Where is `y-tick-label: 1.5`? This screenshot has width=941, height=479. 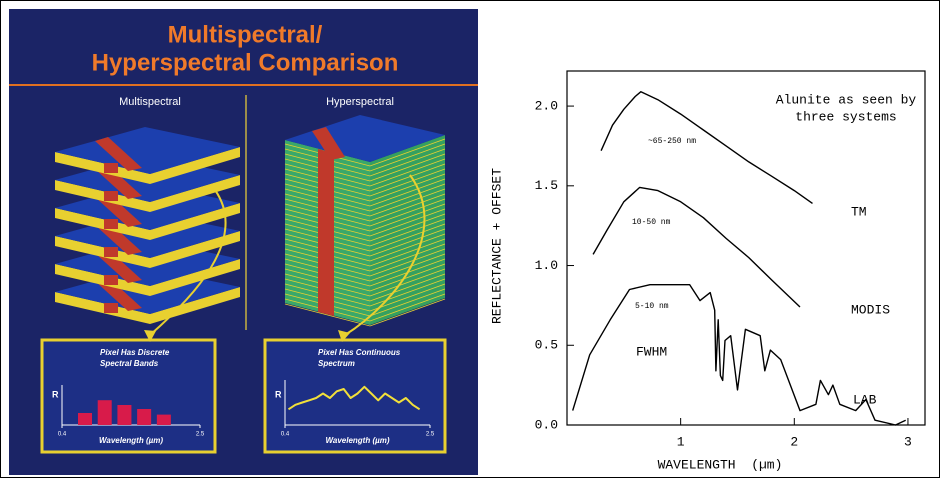 y-tick-label: 1.5 is located at coordinates (546, 185).